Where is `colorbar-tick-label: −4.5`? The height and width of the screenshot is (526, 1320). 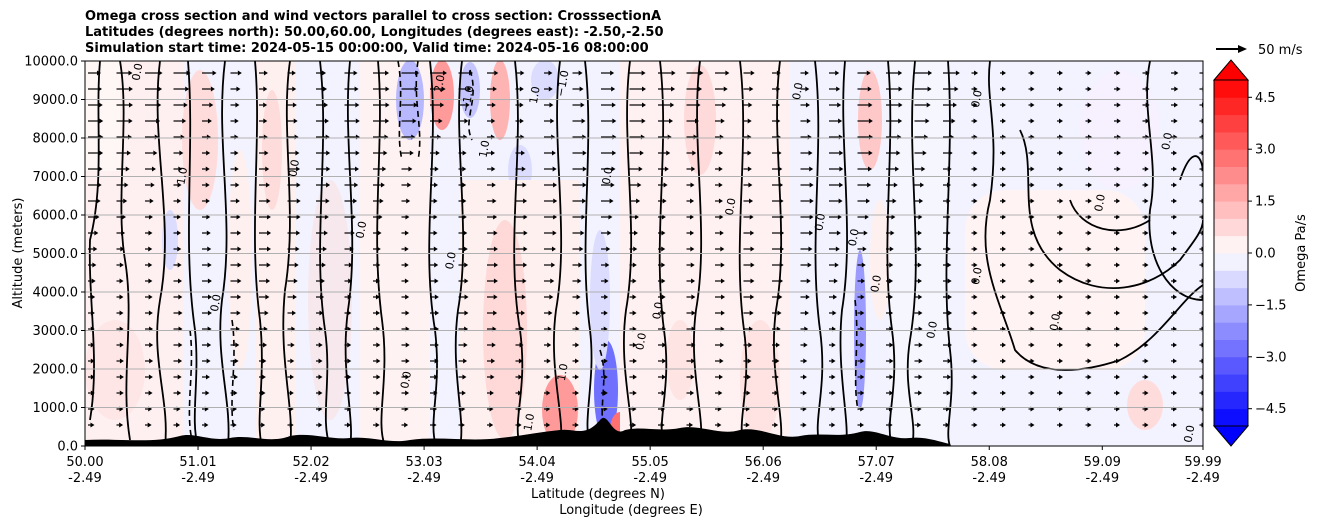 colorbar-tick-label: −4.5 is located at coordinates (1271, 409).